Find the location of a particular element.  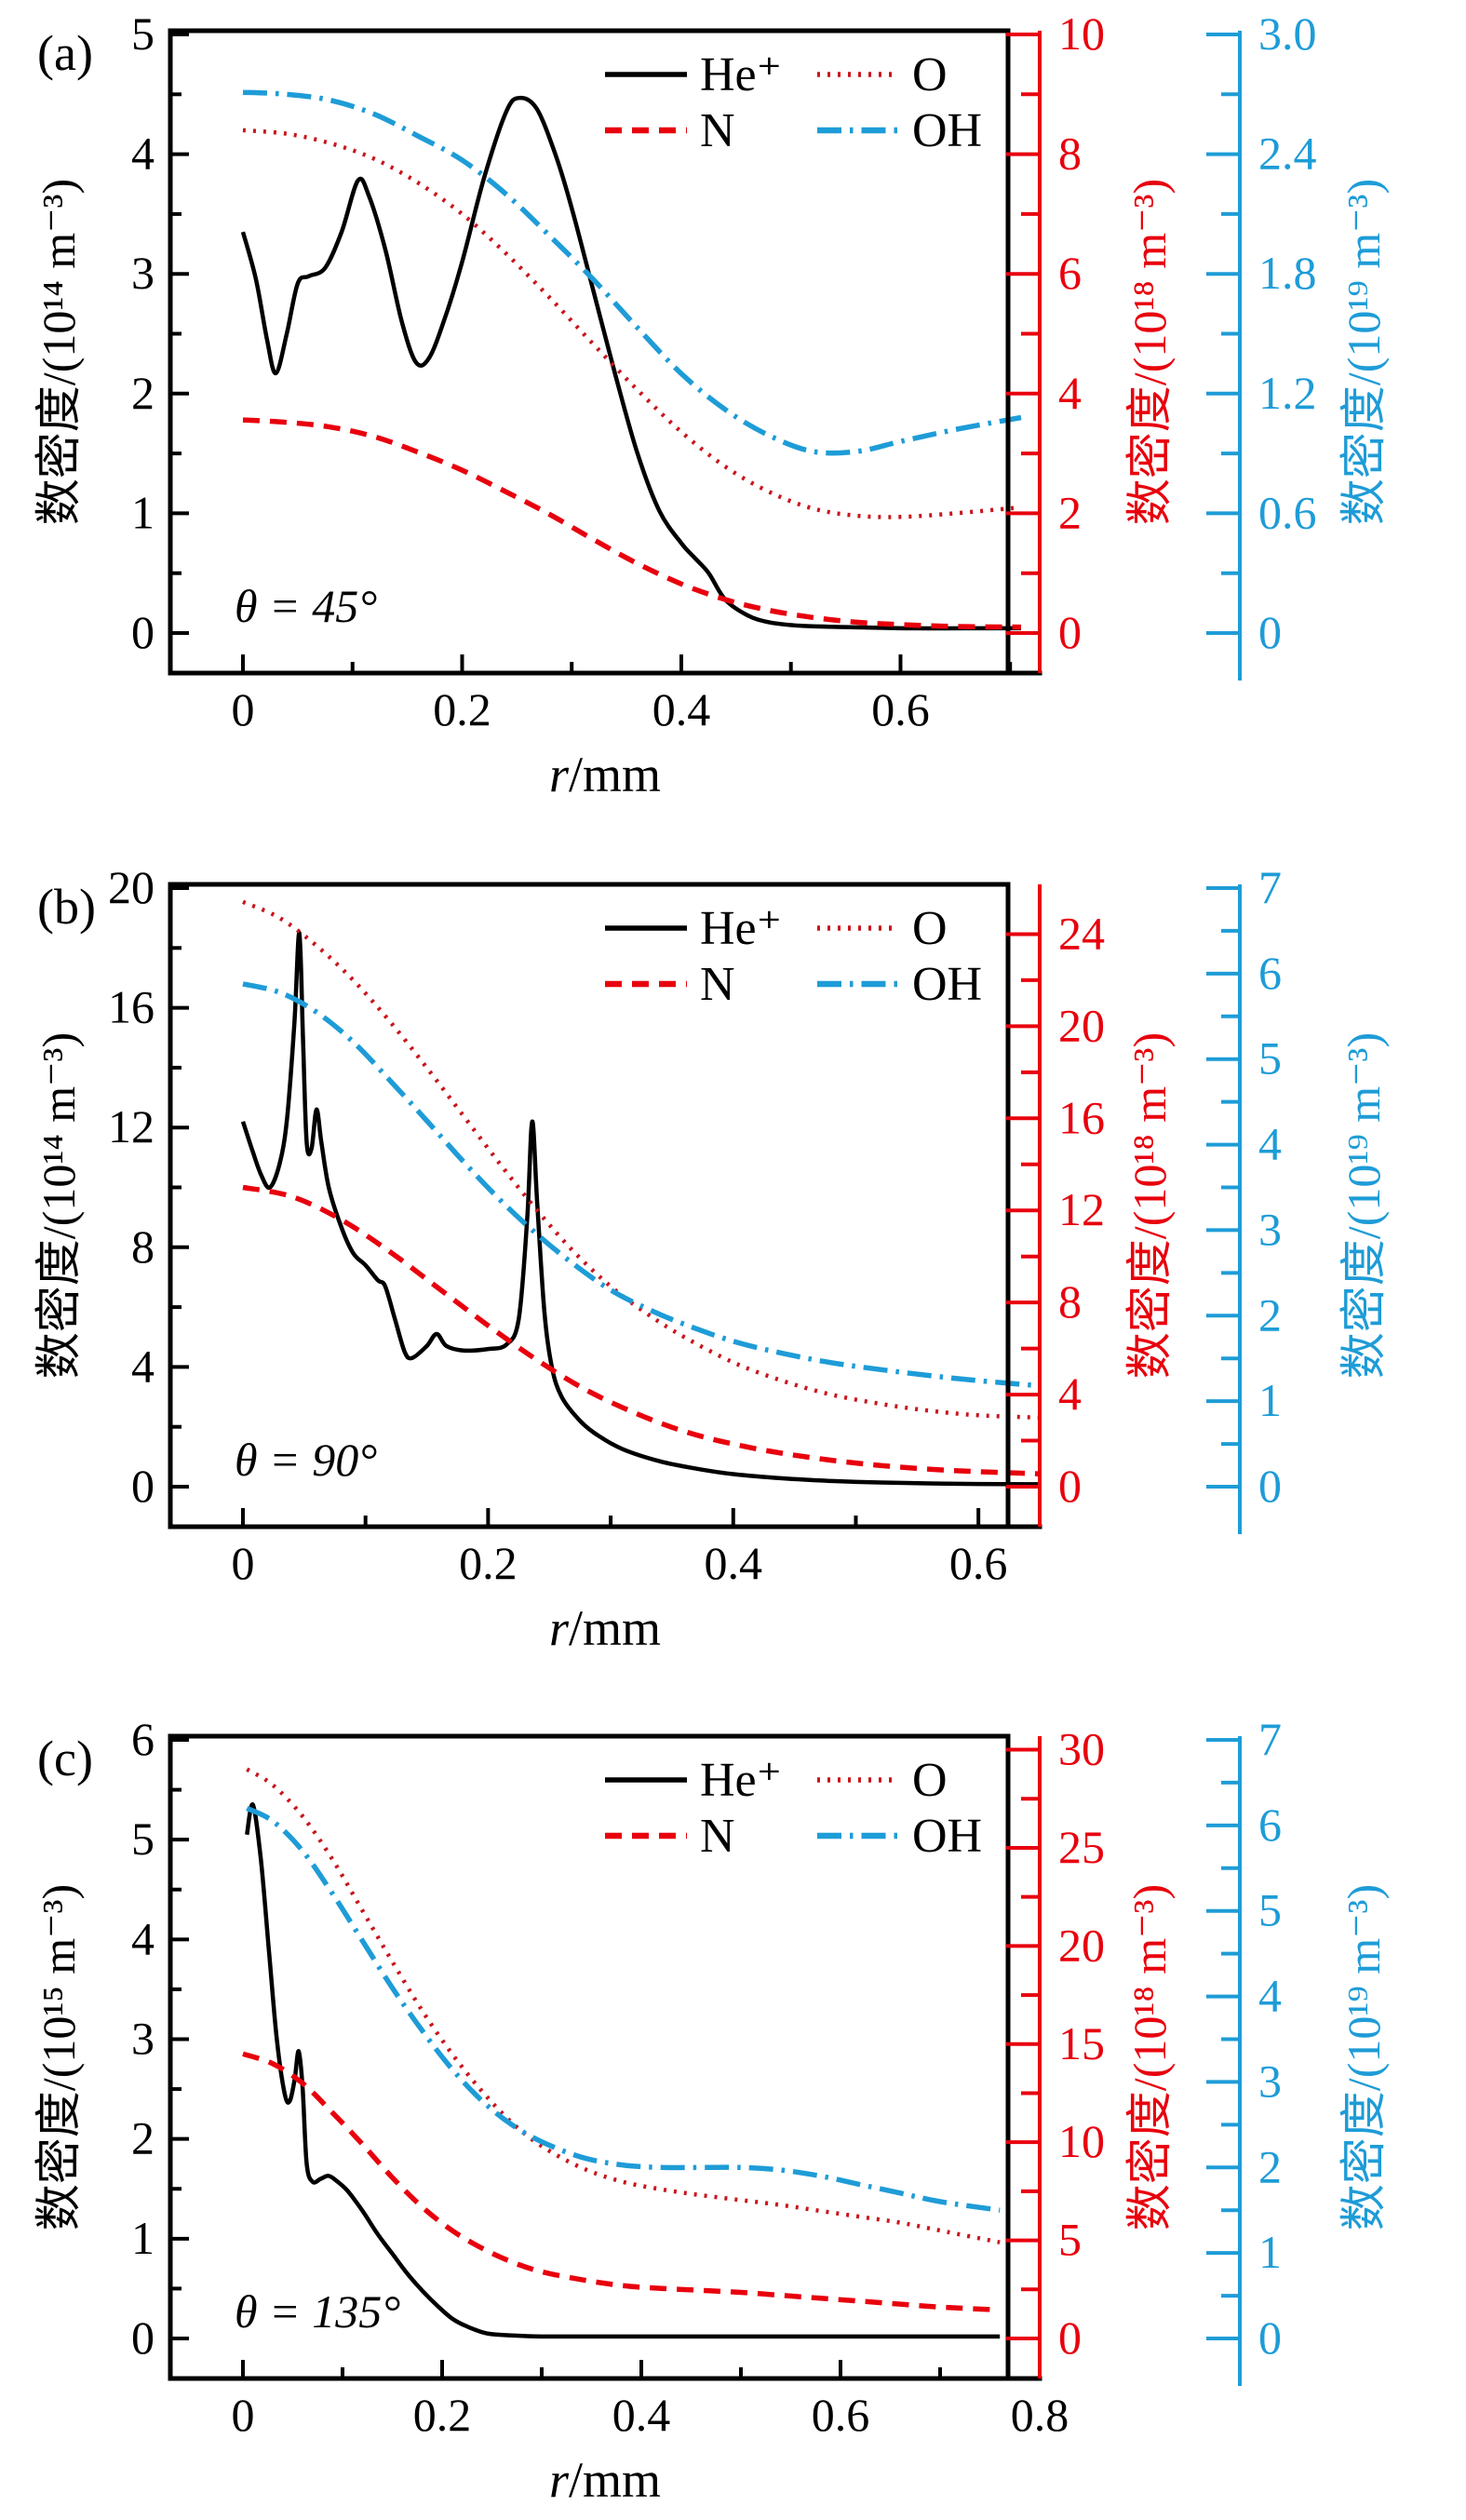

panel-letter: (c) is located at coordinates (65, 1758).